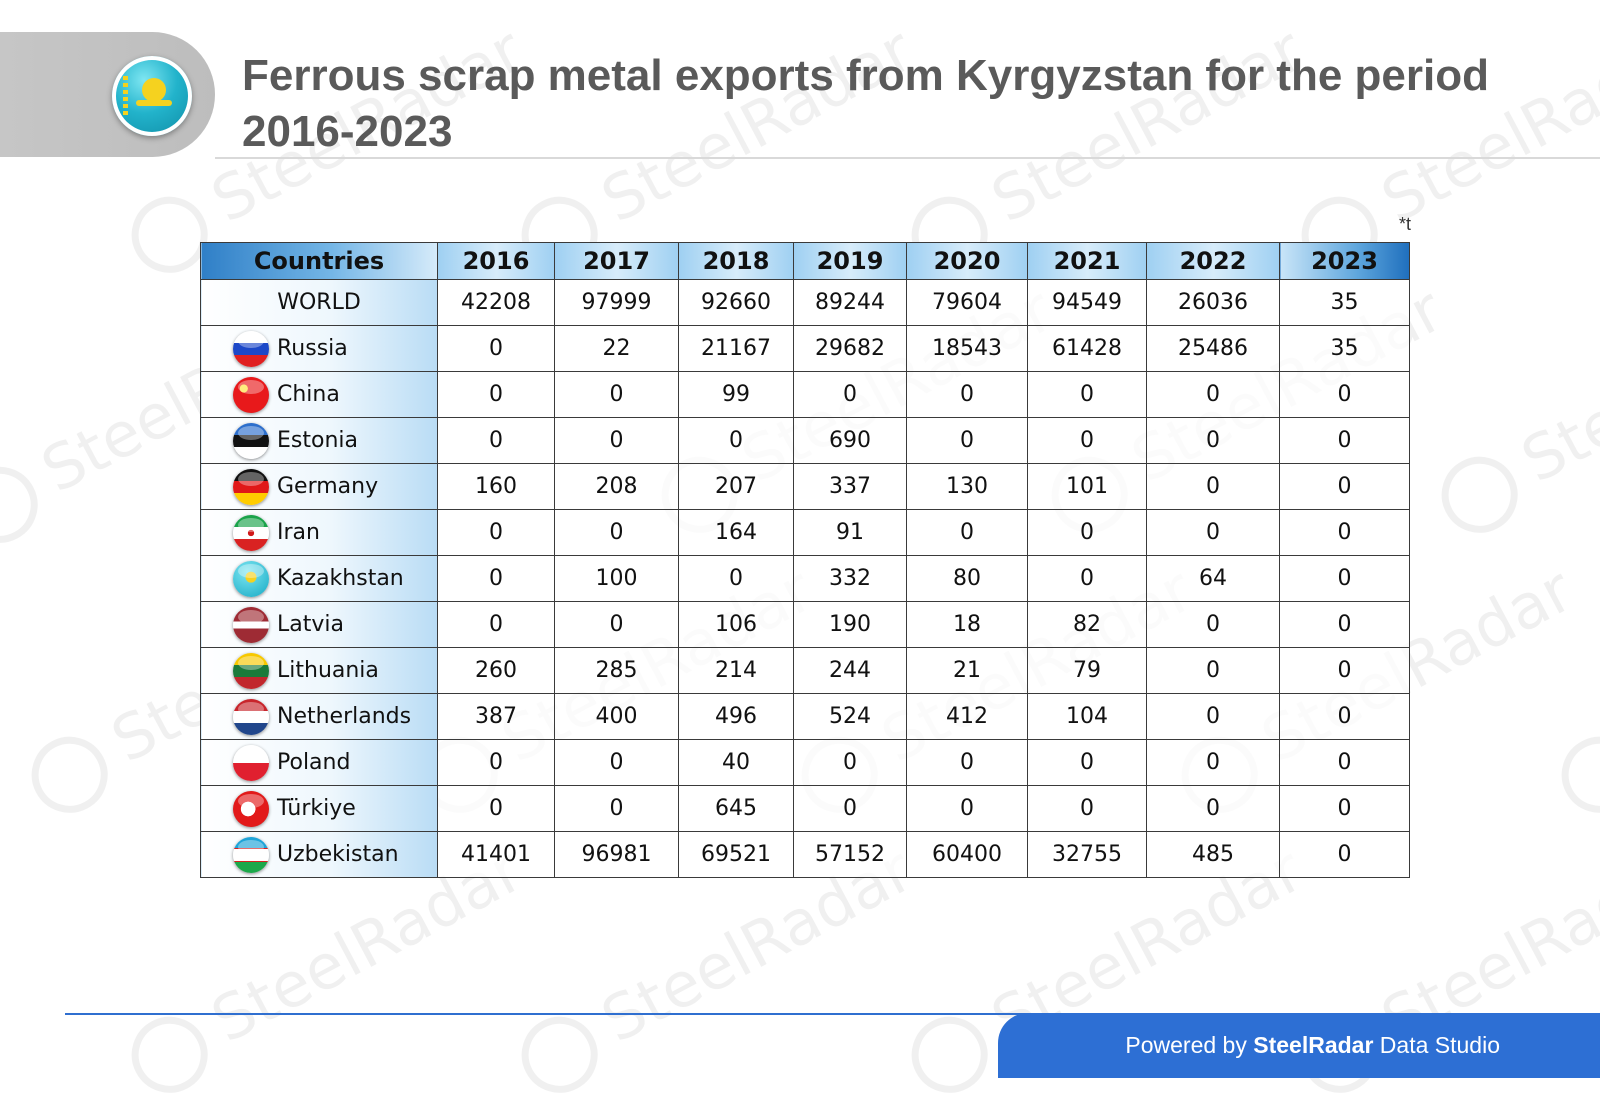 The image size is (1600, 1106). What do you see at coordinates (496, 854) in the screenshot?
I see `value-cell: 41401` at bounding box center [496, 854].